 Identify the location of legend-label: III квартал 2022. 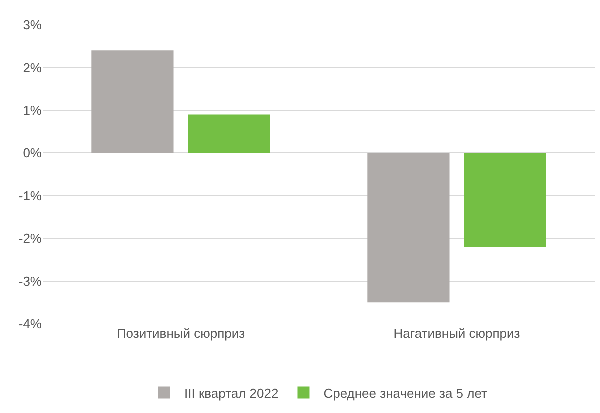
(231, 393).